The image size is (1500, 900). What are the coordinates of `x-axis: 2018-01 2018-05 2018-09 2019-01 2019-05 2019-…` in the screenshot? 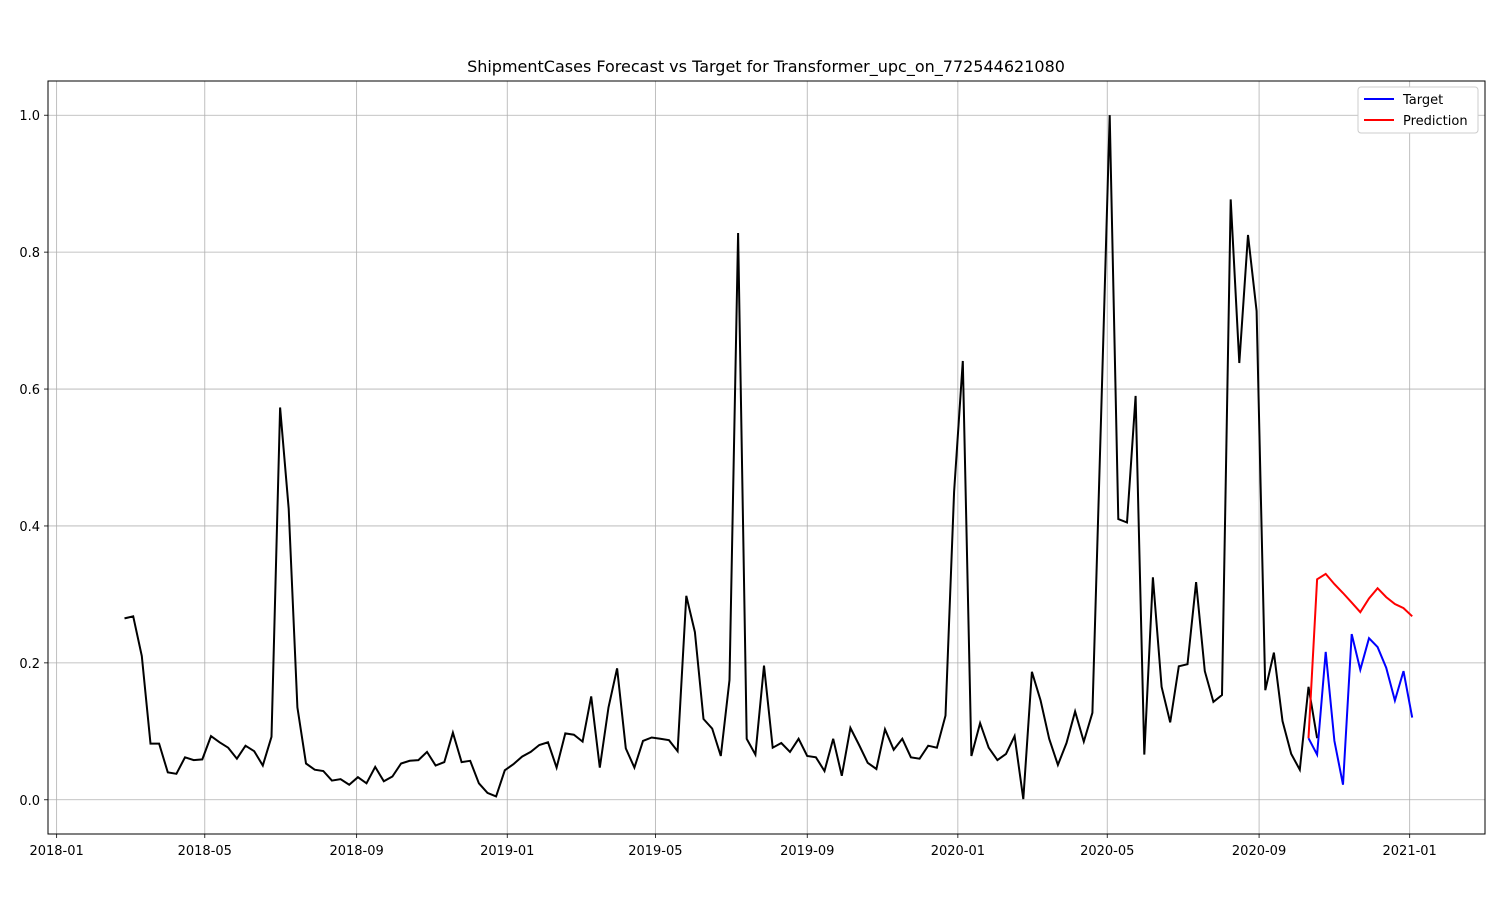 It's located at (733, 846).